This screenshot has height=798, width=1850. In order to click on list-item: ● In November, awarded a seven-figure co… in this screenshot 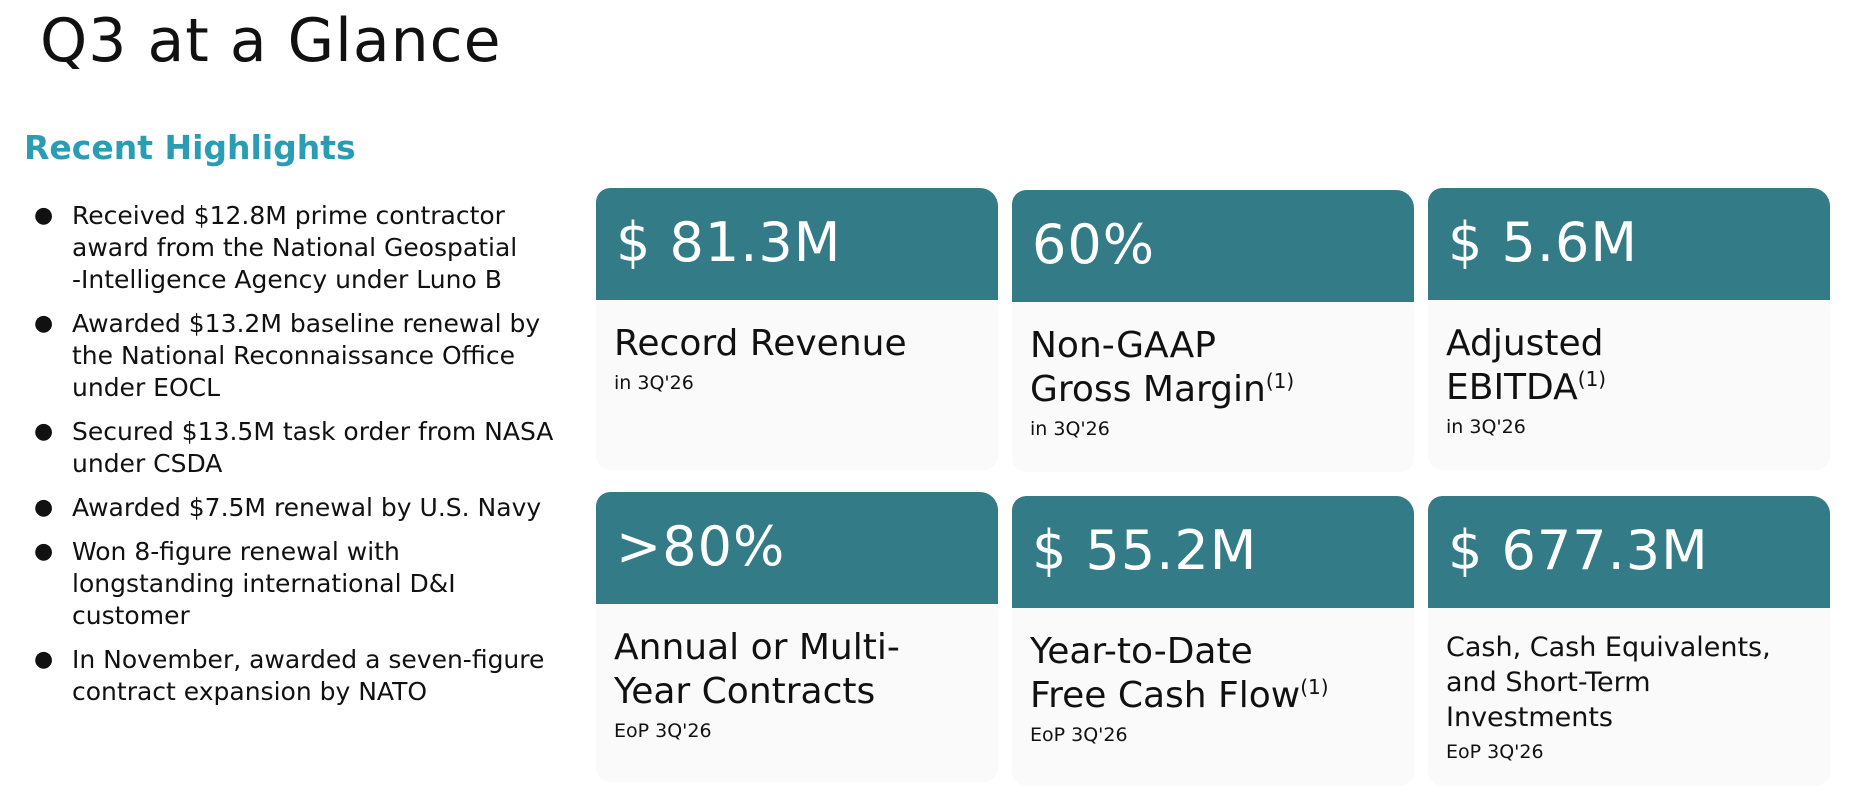, I will do `click(314, 676)`.